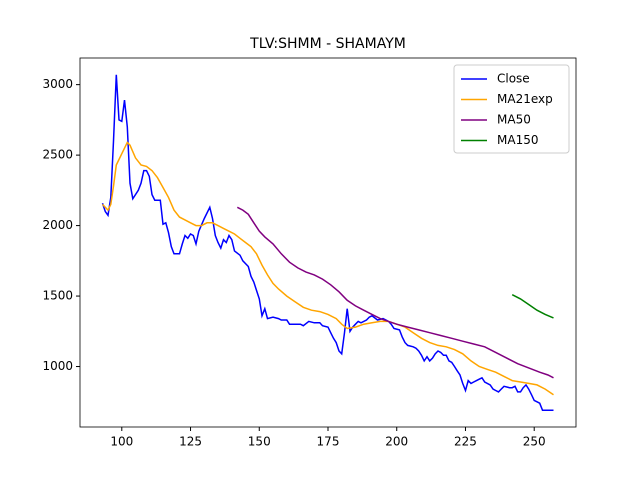 The image size is (640, 484). I want to click on y-tick-label: 1500, so click(57, 296).